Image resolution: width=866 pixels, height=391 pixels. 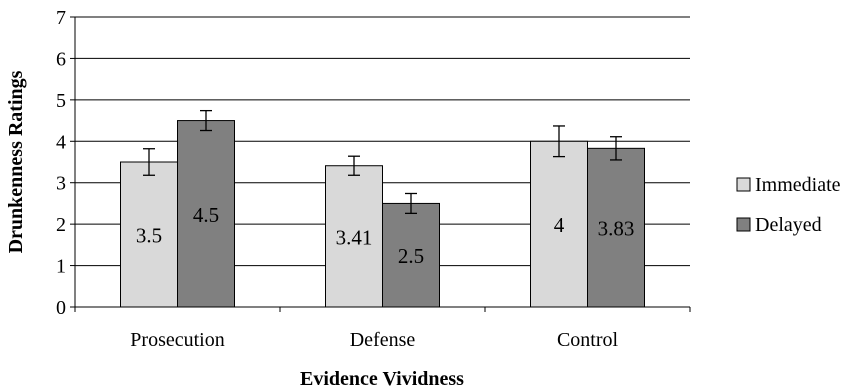 What do you see at coordinates (65, 163) in the screenshot?
I see `y-tick-labels: 0 1 2 3 4 5 6 7` at bounding box center [65, 163].